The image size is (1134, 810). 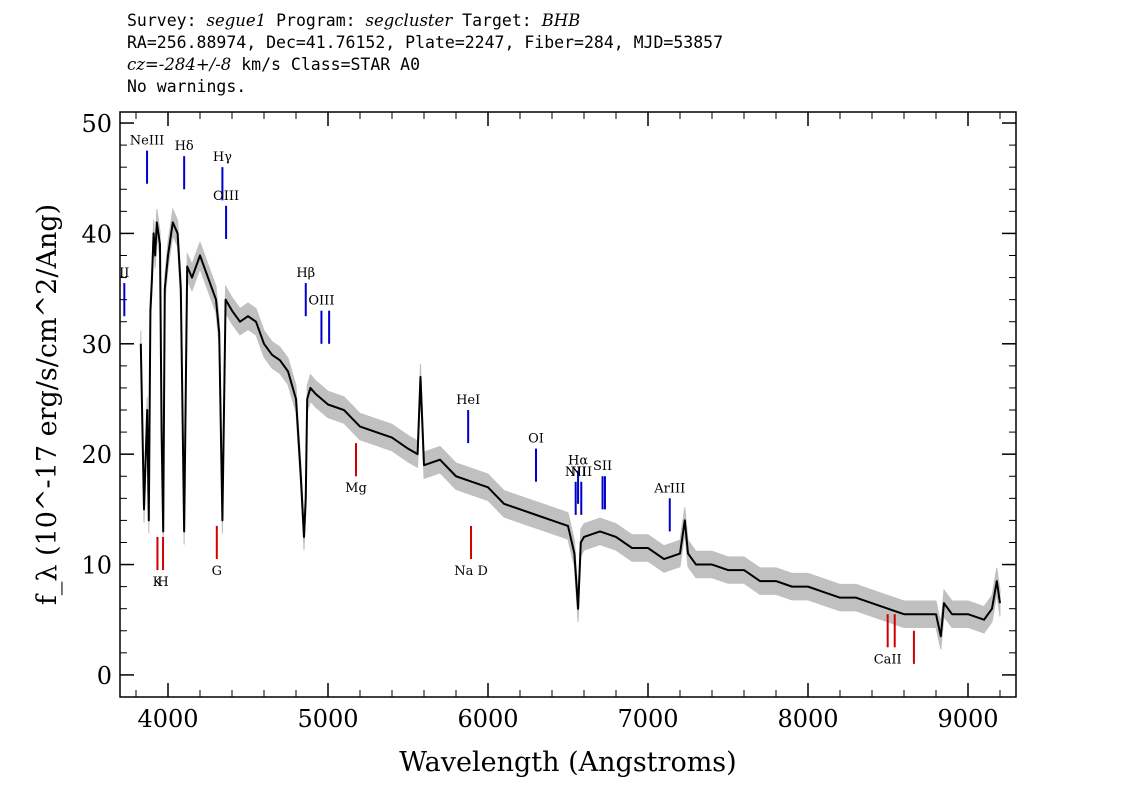 What do you see at coordinates (147, 141) in the screenshot?
I see `line-label-0: NeIII` at bounding box center [147, 141].